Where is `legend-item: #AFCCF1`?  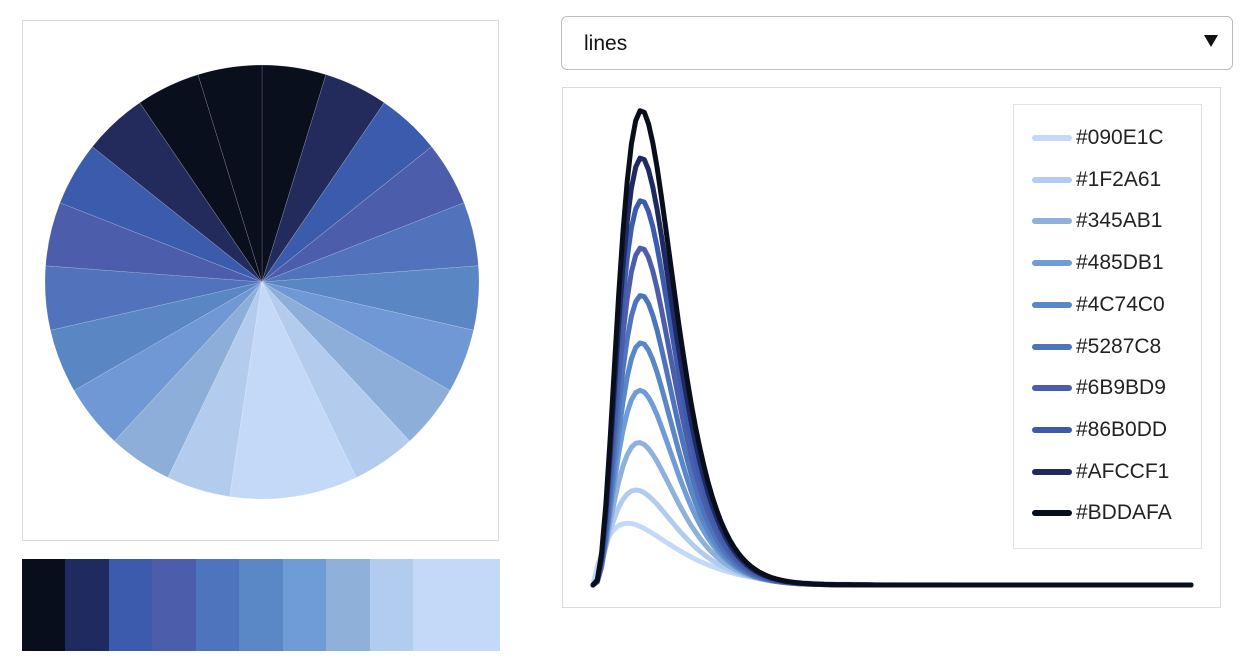 legend-item: #AFCCF1 is located at coordinates (1100, 472).